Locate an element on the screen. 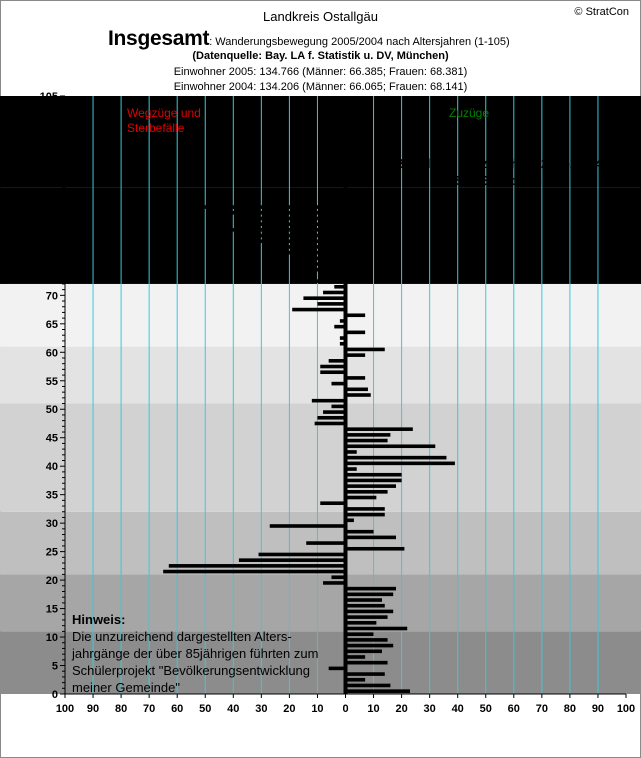 This screenshot has height=758, width=641. y-tick-label: 10 is located at coordinates (52, 638).